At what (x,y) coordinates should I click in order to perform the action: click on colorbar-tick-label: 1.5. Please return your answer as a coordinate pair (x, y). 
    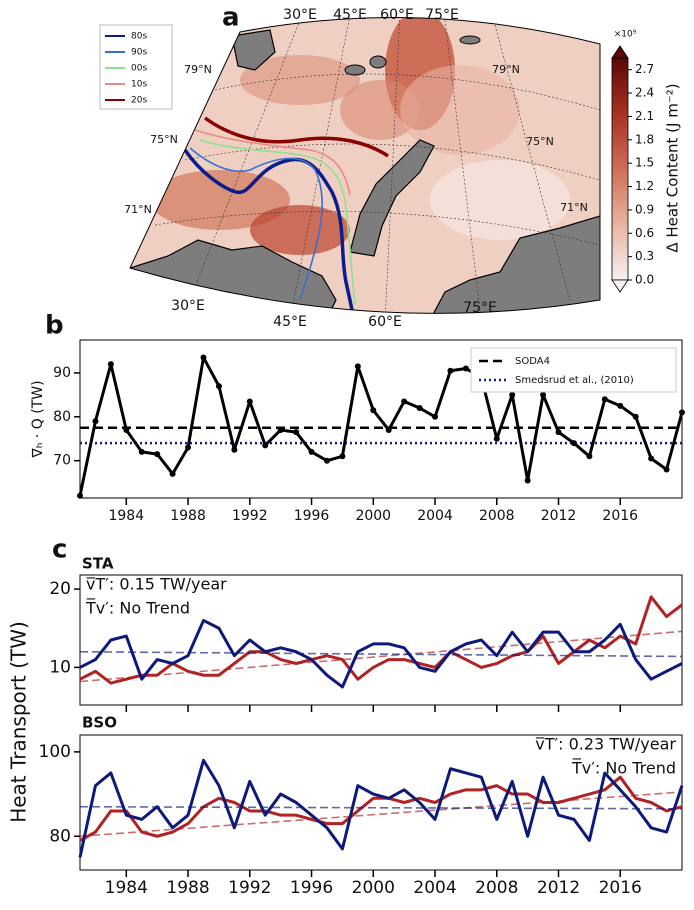
    Looking at the image, I should click on (644, 163).